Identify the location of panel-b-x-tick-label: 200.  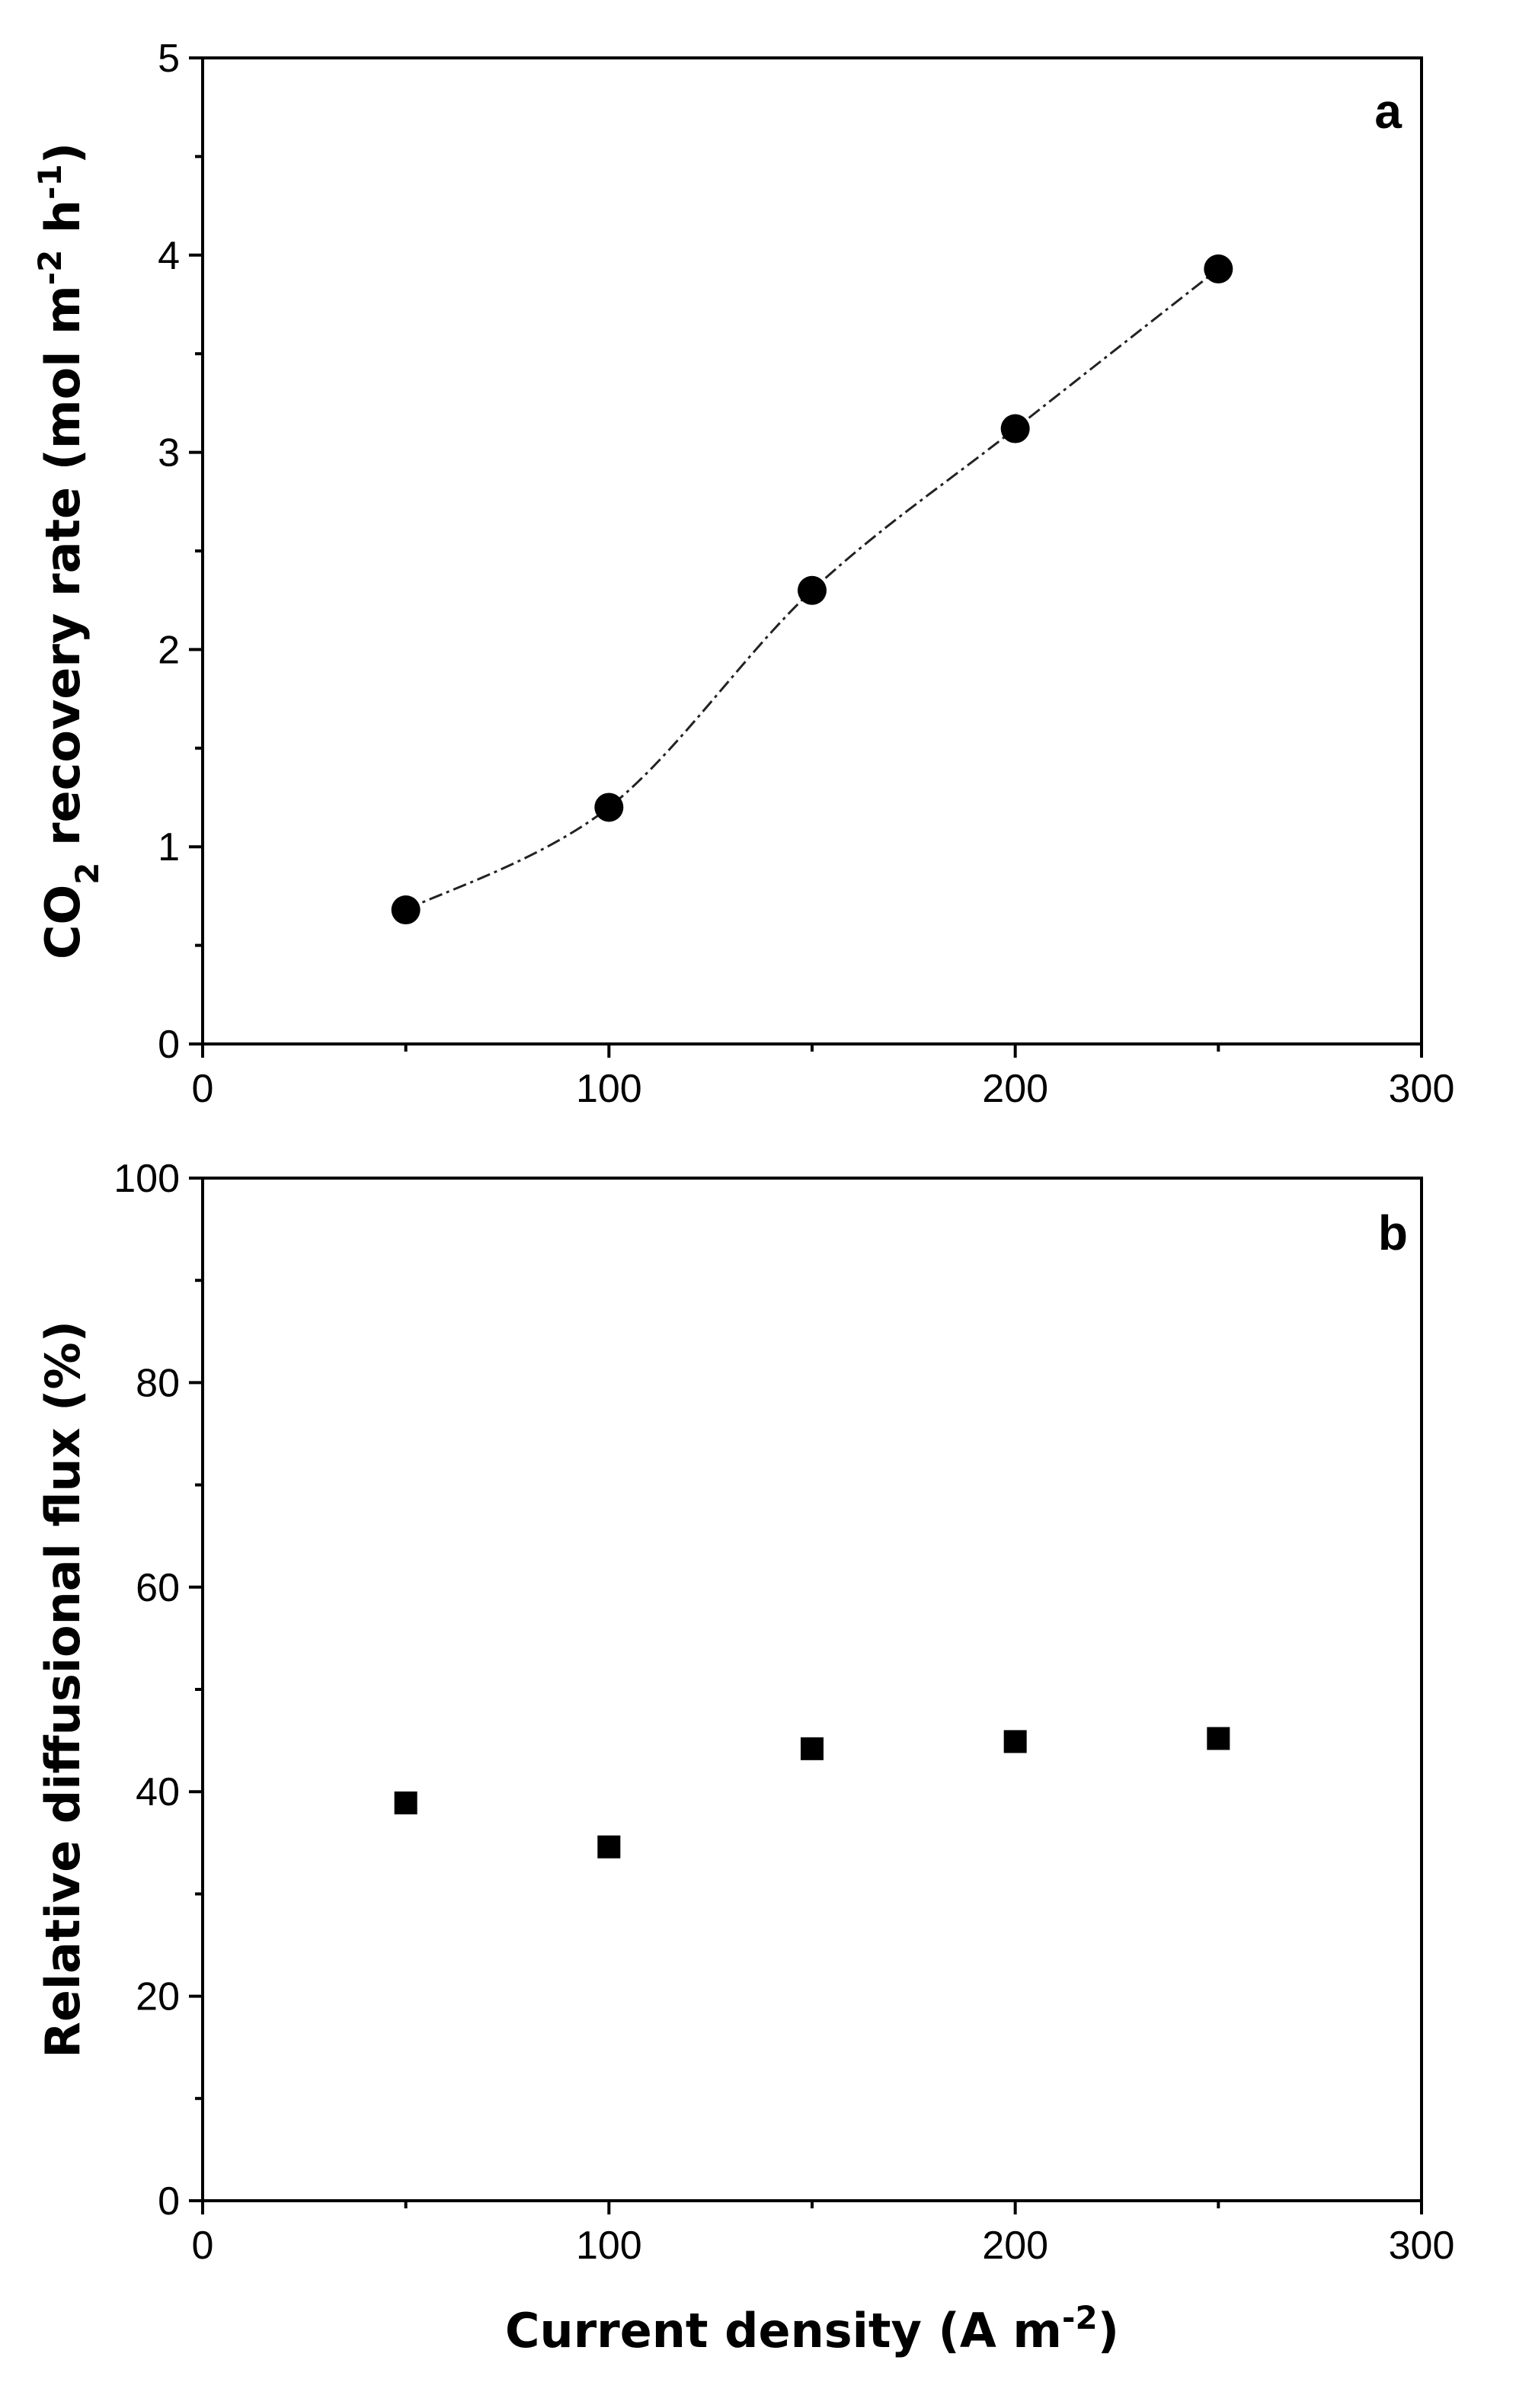
(1015, 2246).